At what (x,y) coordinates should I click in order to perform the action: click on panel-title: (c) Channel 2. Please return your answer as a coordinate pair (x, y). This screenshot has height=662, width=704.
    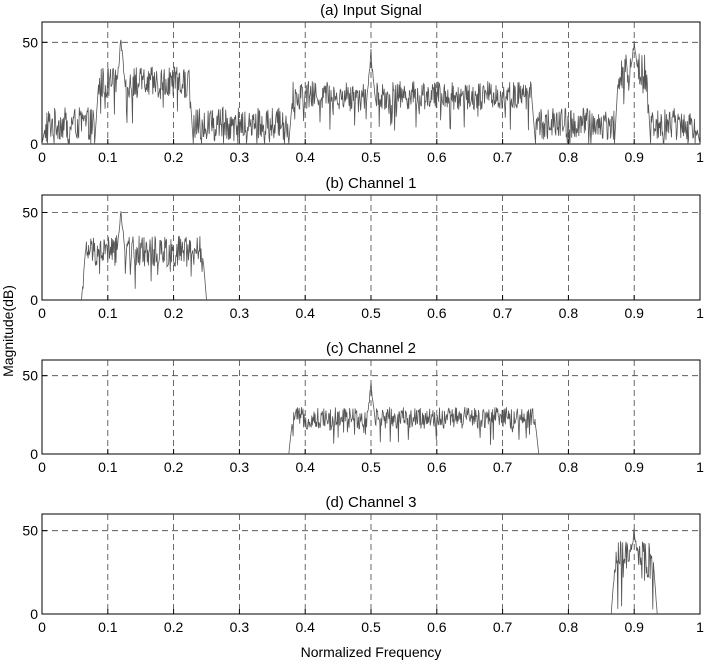
    Looking at the image, I should click on (371, 348).